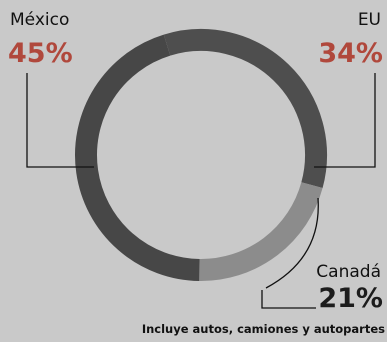 This screenshot has width=387, height=342. Describe the element at coordinates (292, 243) in the screenshot. I see `leader-line-canada` at that location.